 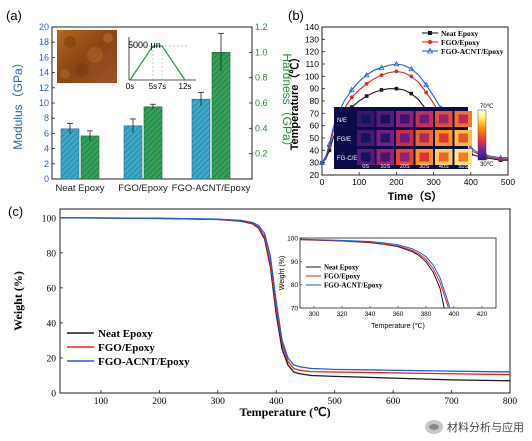 I want to click on inset-ylabel: Weight (%), so click(x=282, y=273).